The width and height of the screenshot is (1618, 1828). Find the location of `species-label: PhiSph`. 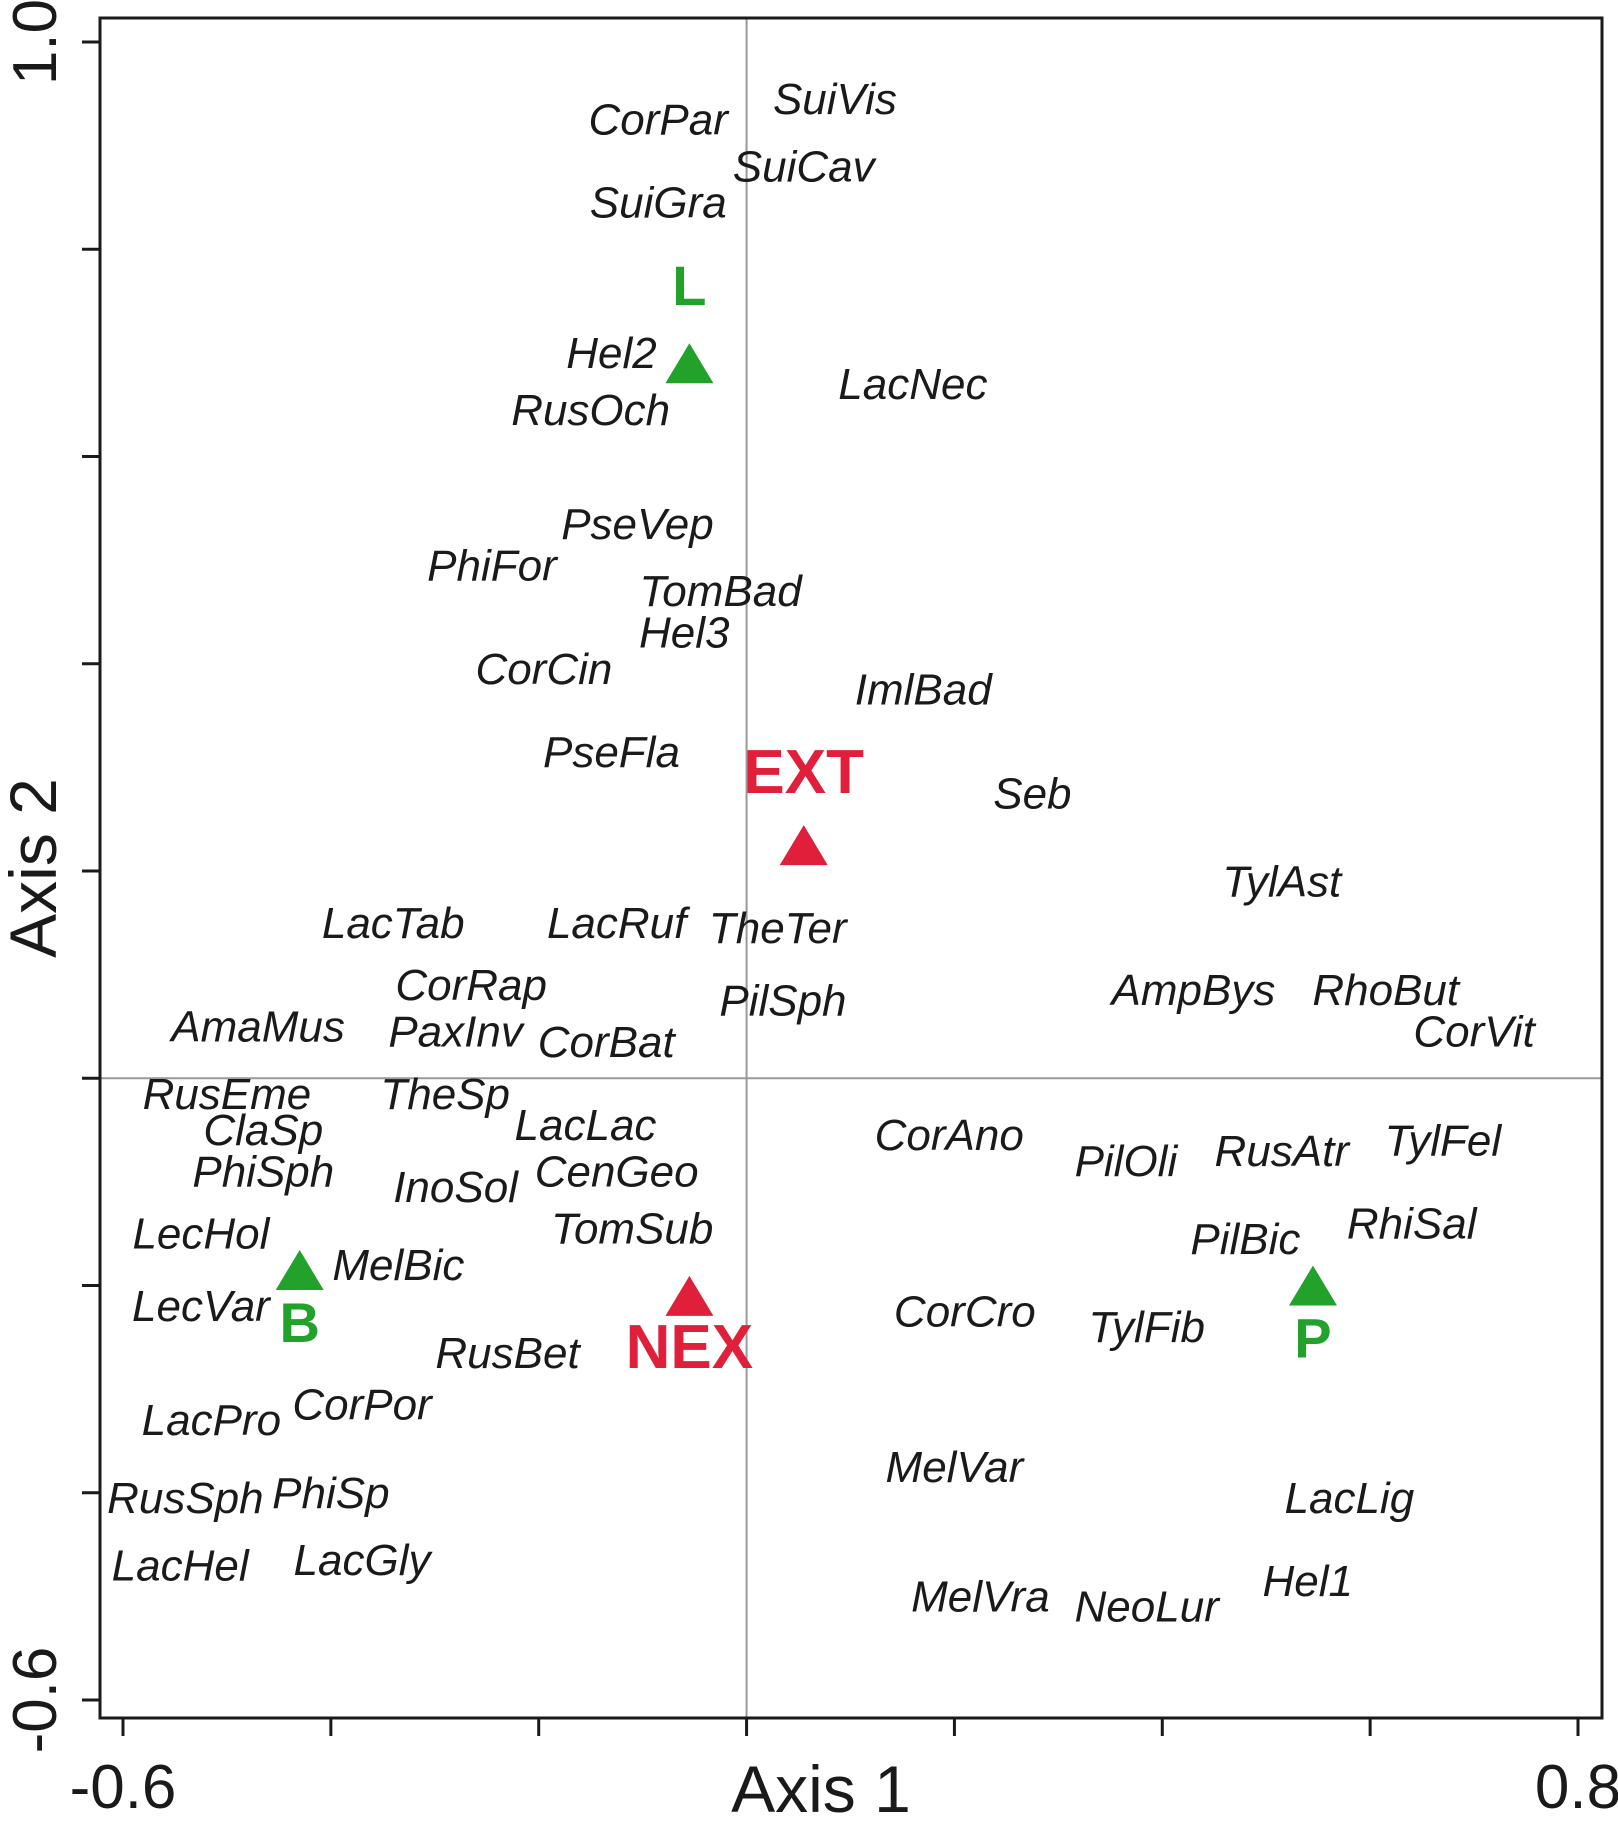

species-label: PhiSph is located at coordinates (263, 1172).